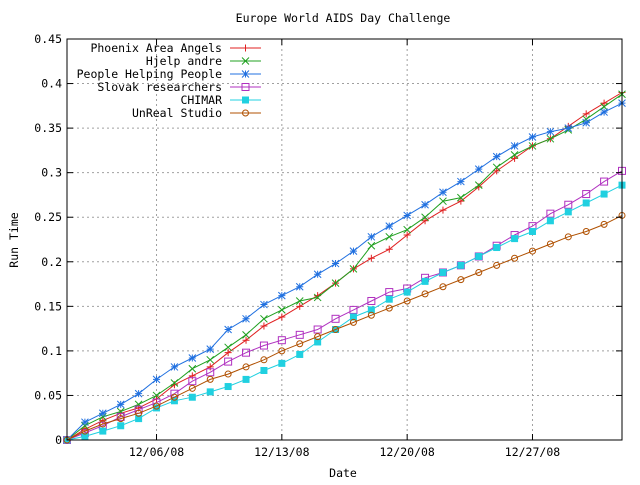 This screenshot has height=485, width=640. Describe the element at coordinates (175, 48) in the screenshot. I see `legend-entry: Phoenix Area Angels` at that location.